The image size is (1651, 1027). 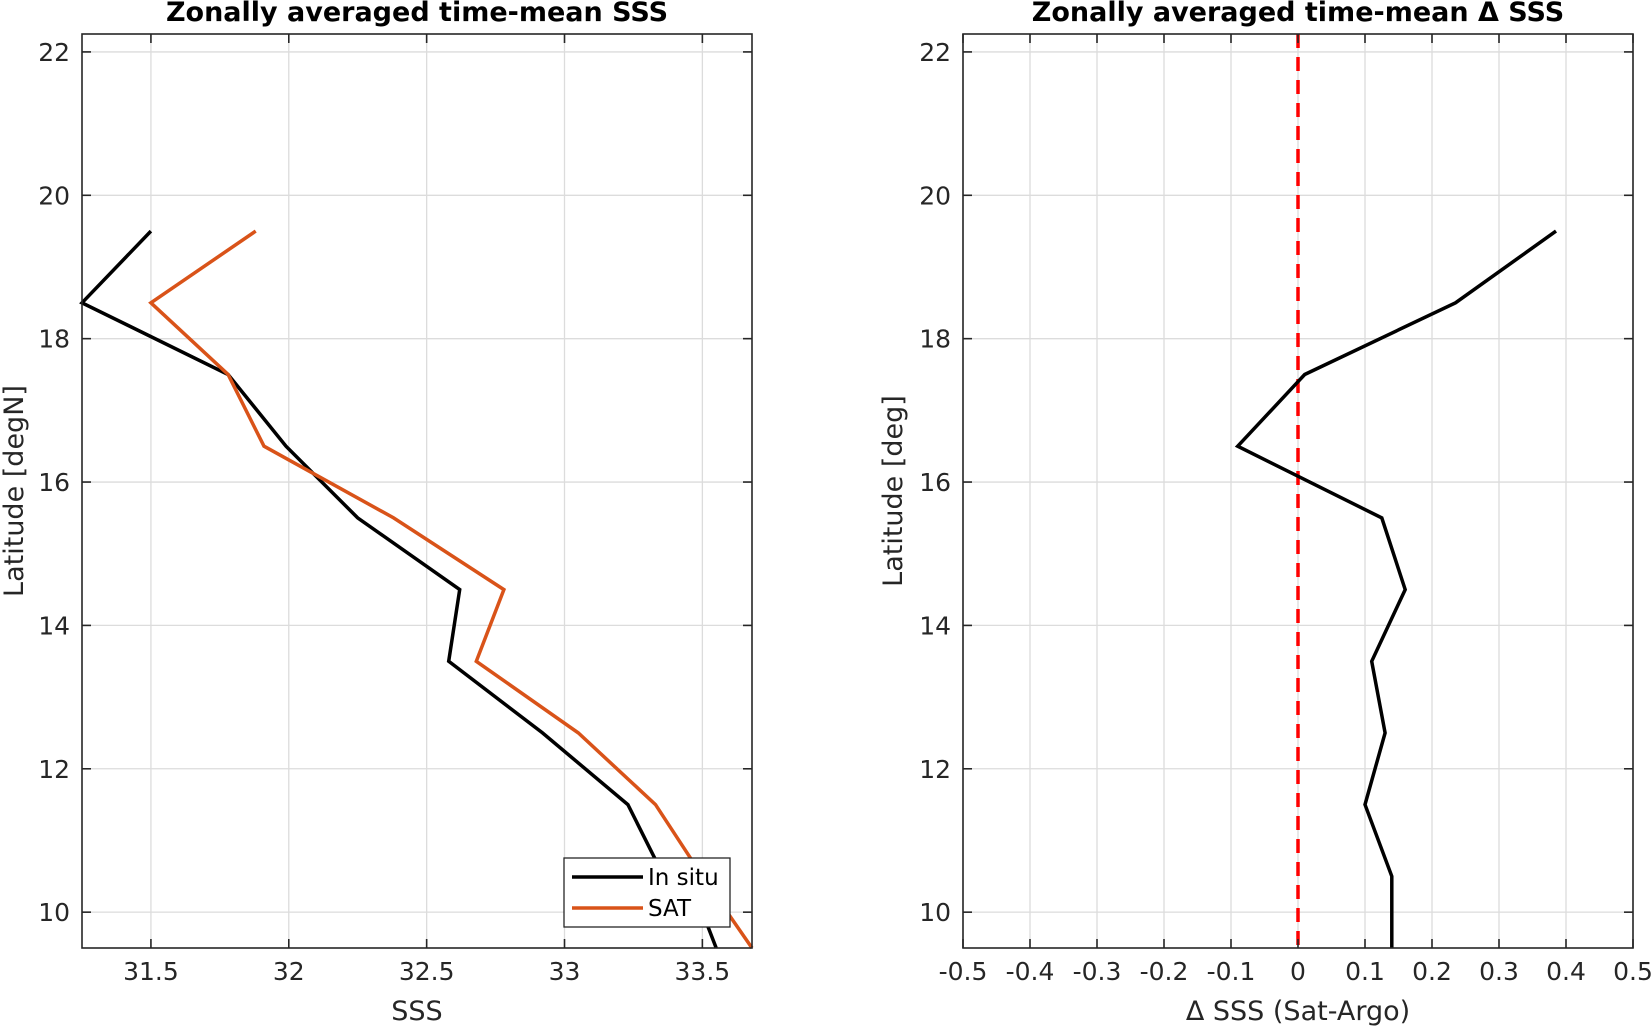 What do you see at coordinates (151, 971) in the screenshot?
I see `x-tick-label: 31.5` at bounding box center [151, 971].